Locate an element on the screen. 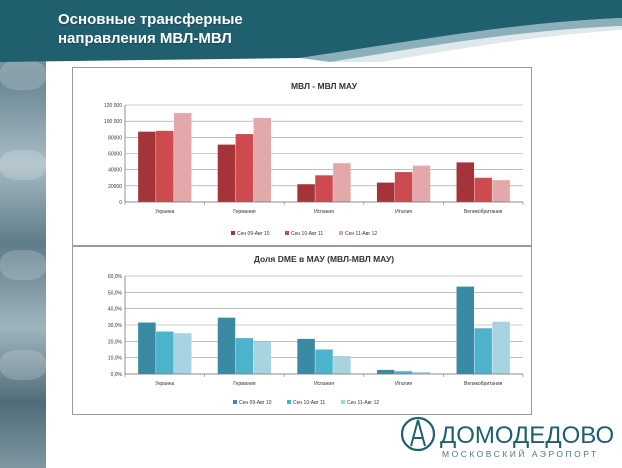 The height and width of the screenshot is (468, 622). y-tick-label: 120 000 is located at coordinates (113, 106).